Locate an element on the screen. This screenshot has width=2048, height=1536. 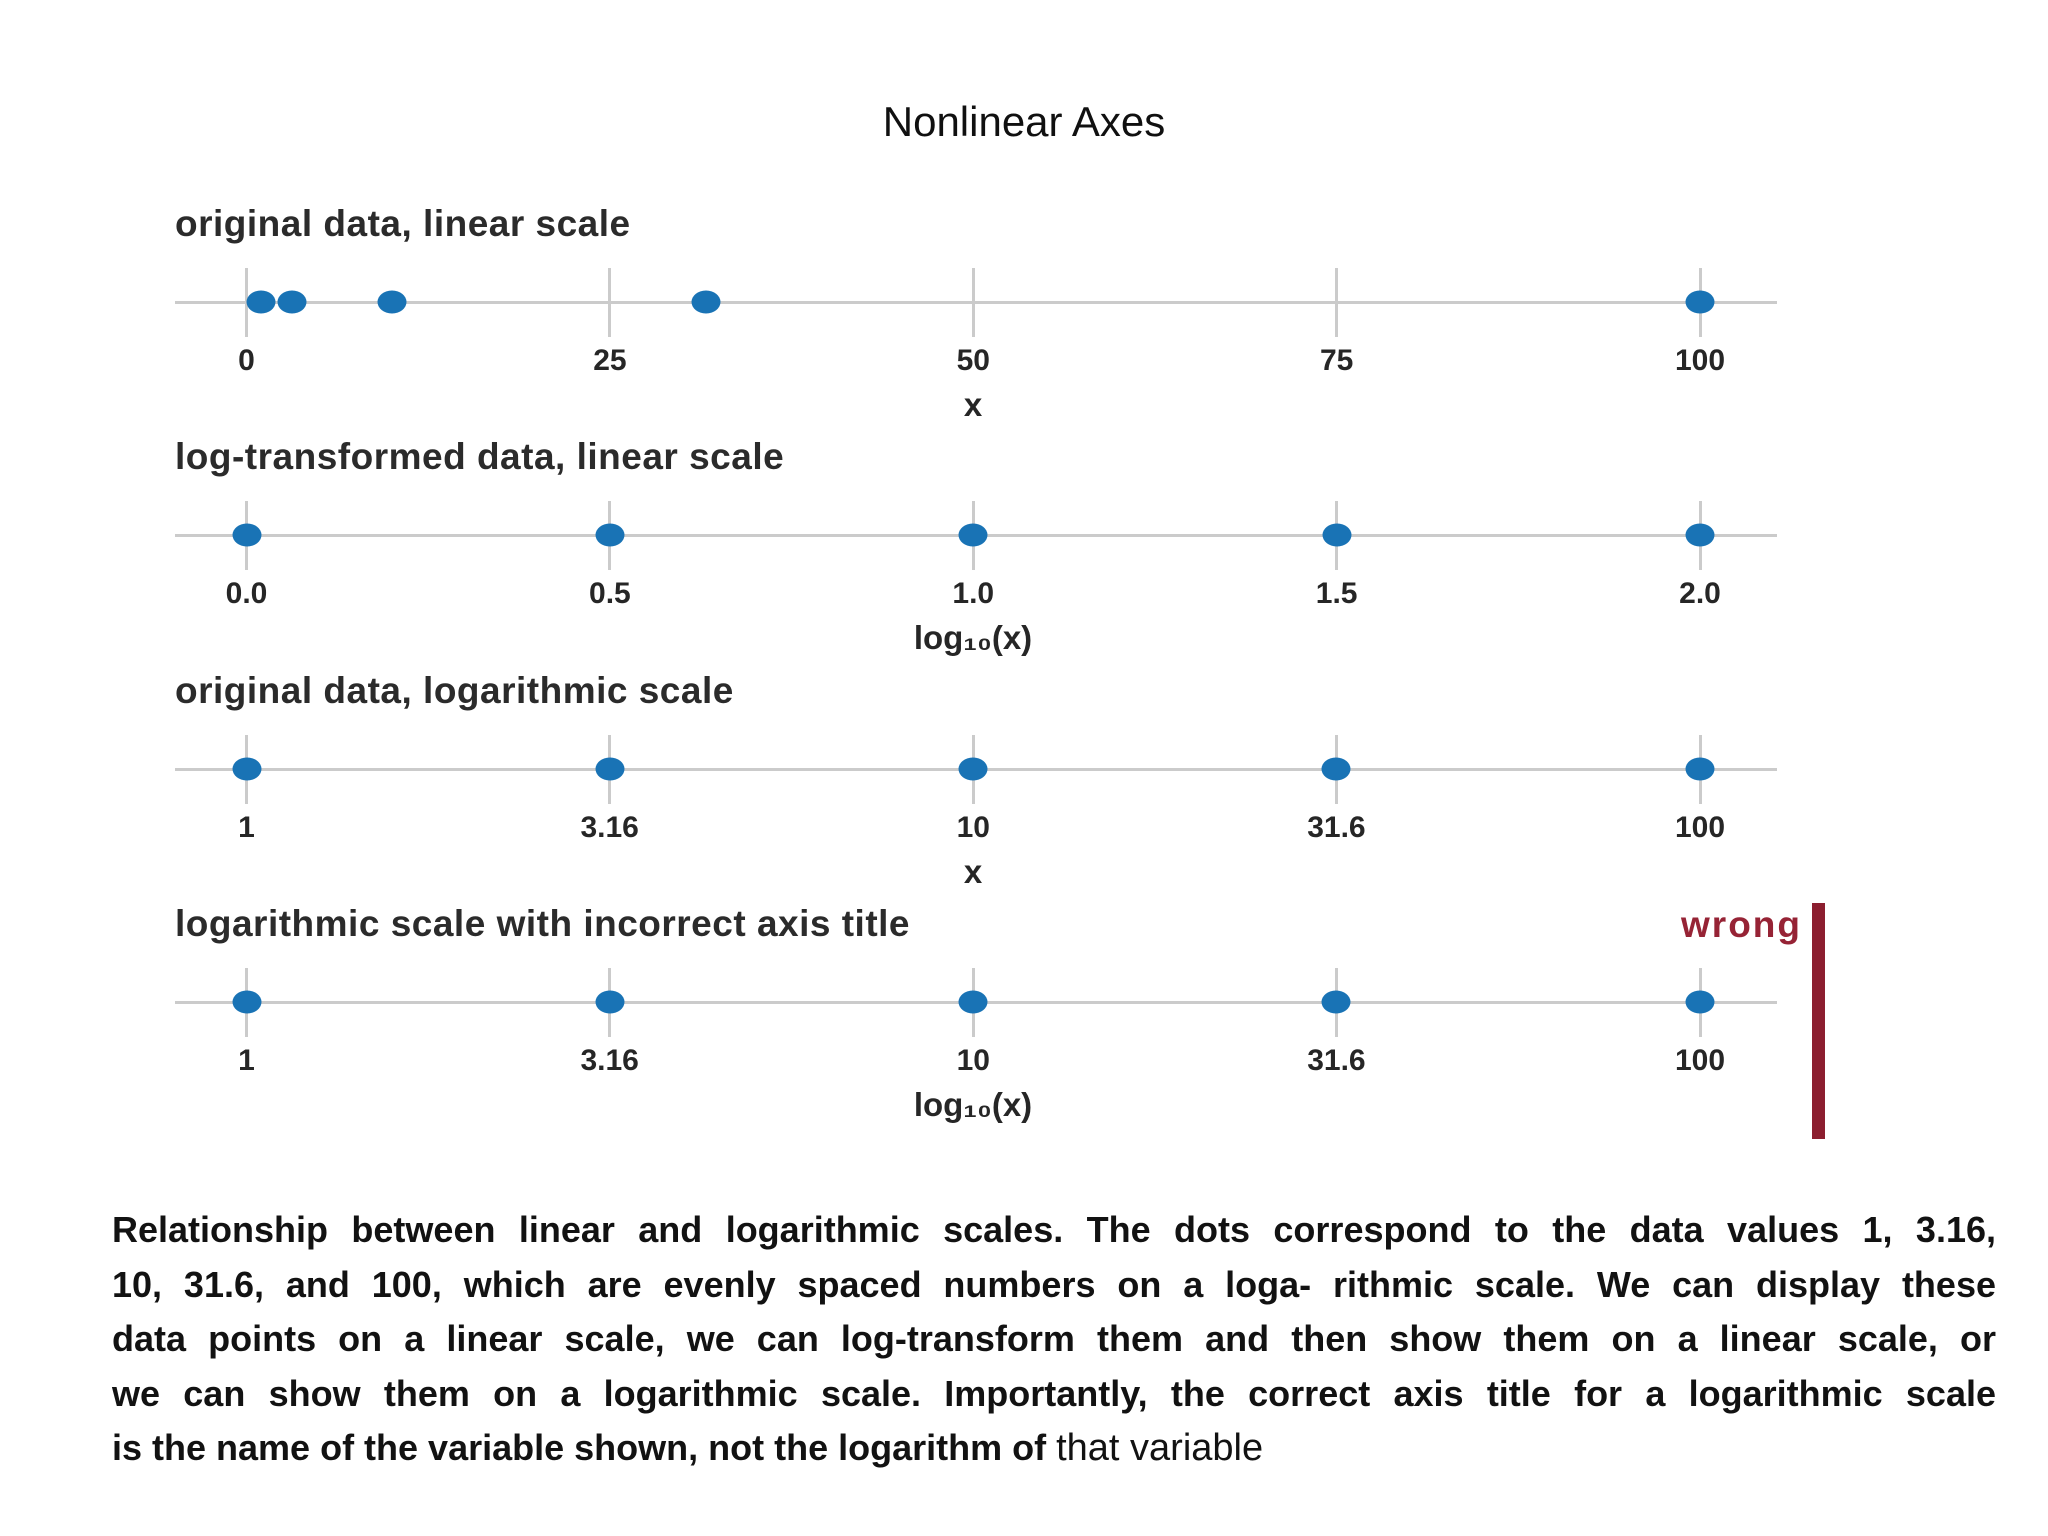
tick-label: 2.0 is located at coordinates (1700, 593).